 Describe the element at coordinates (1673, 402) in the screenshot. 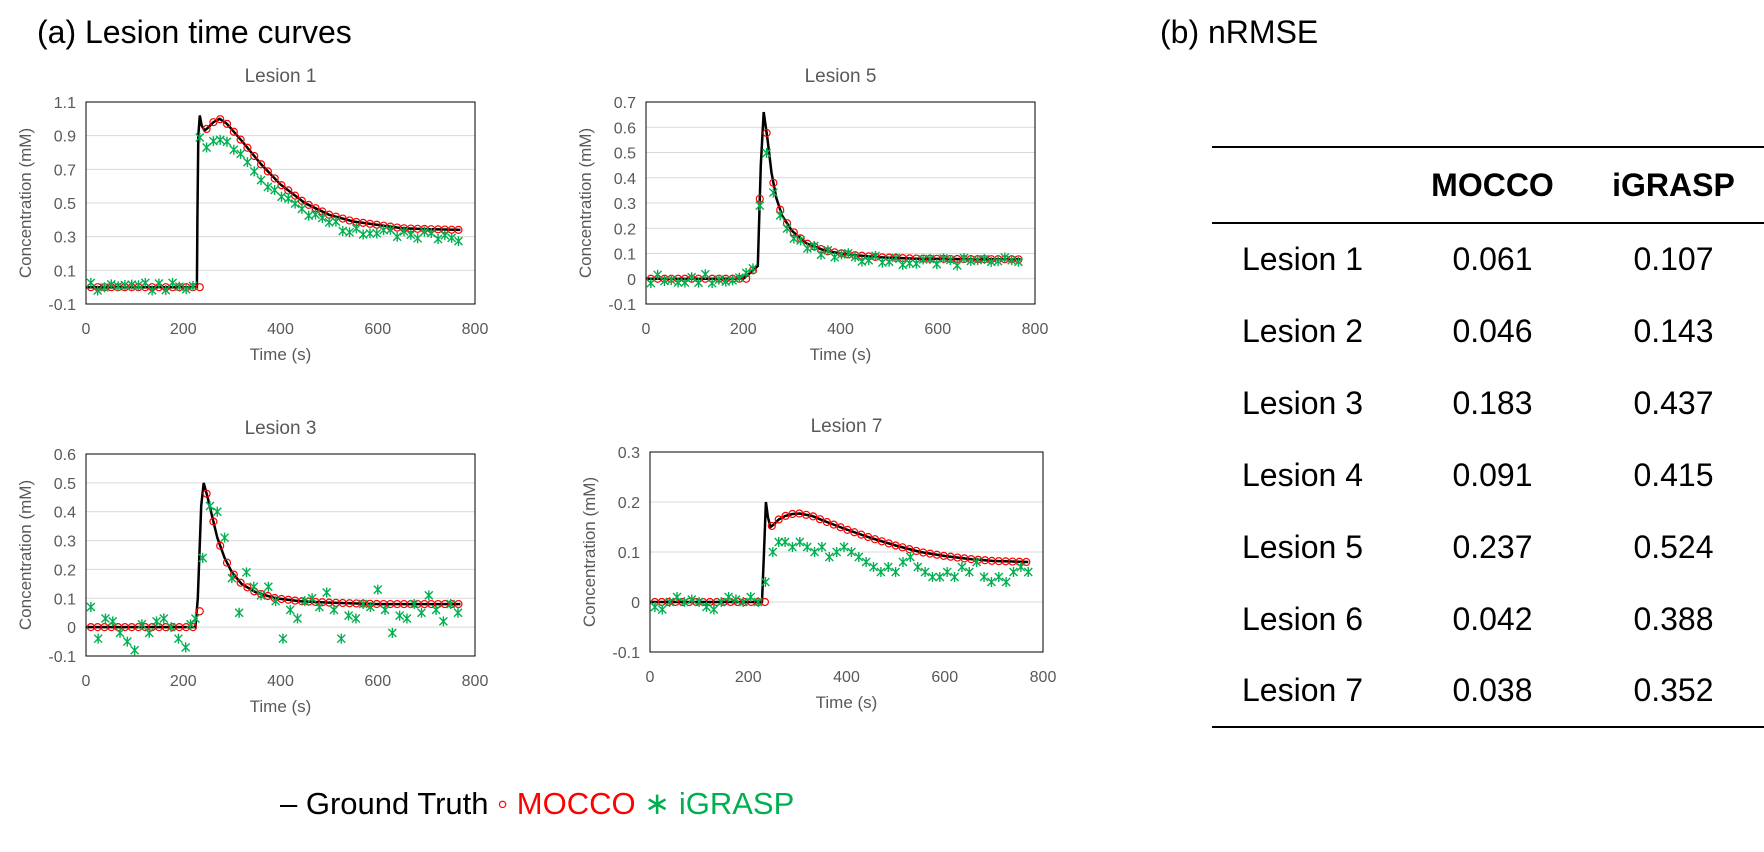

I see `igrasp-value: 0.437` at that location.